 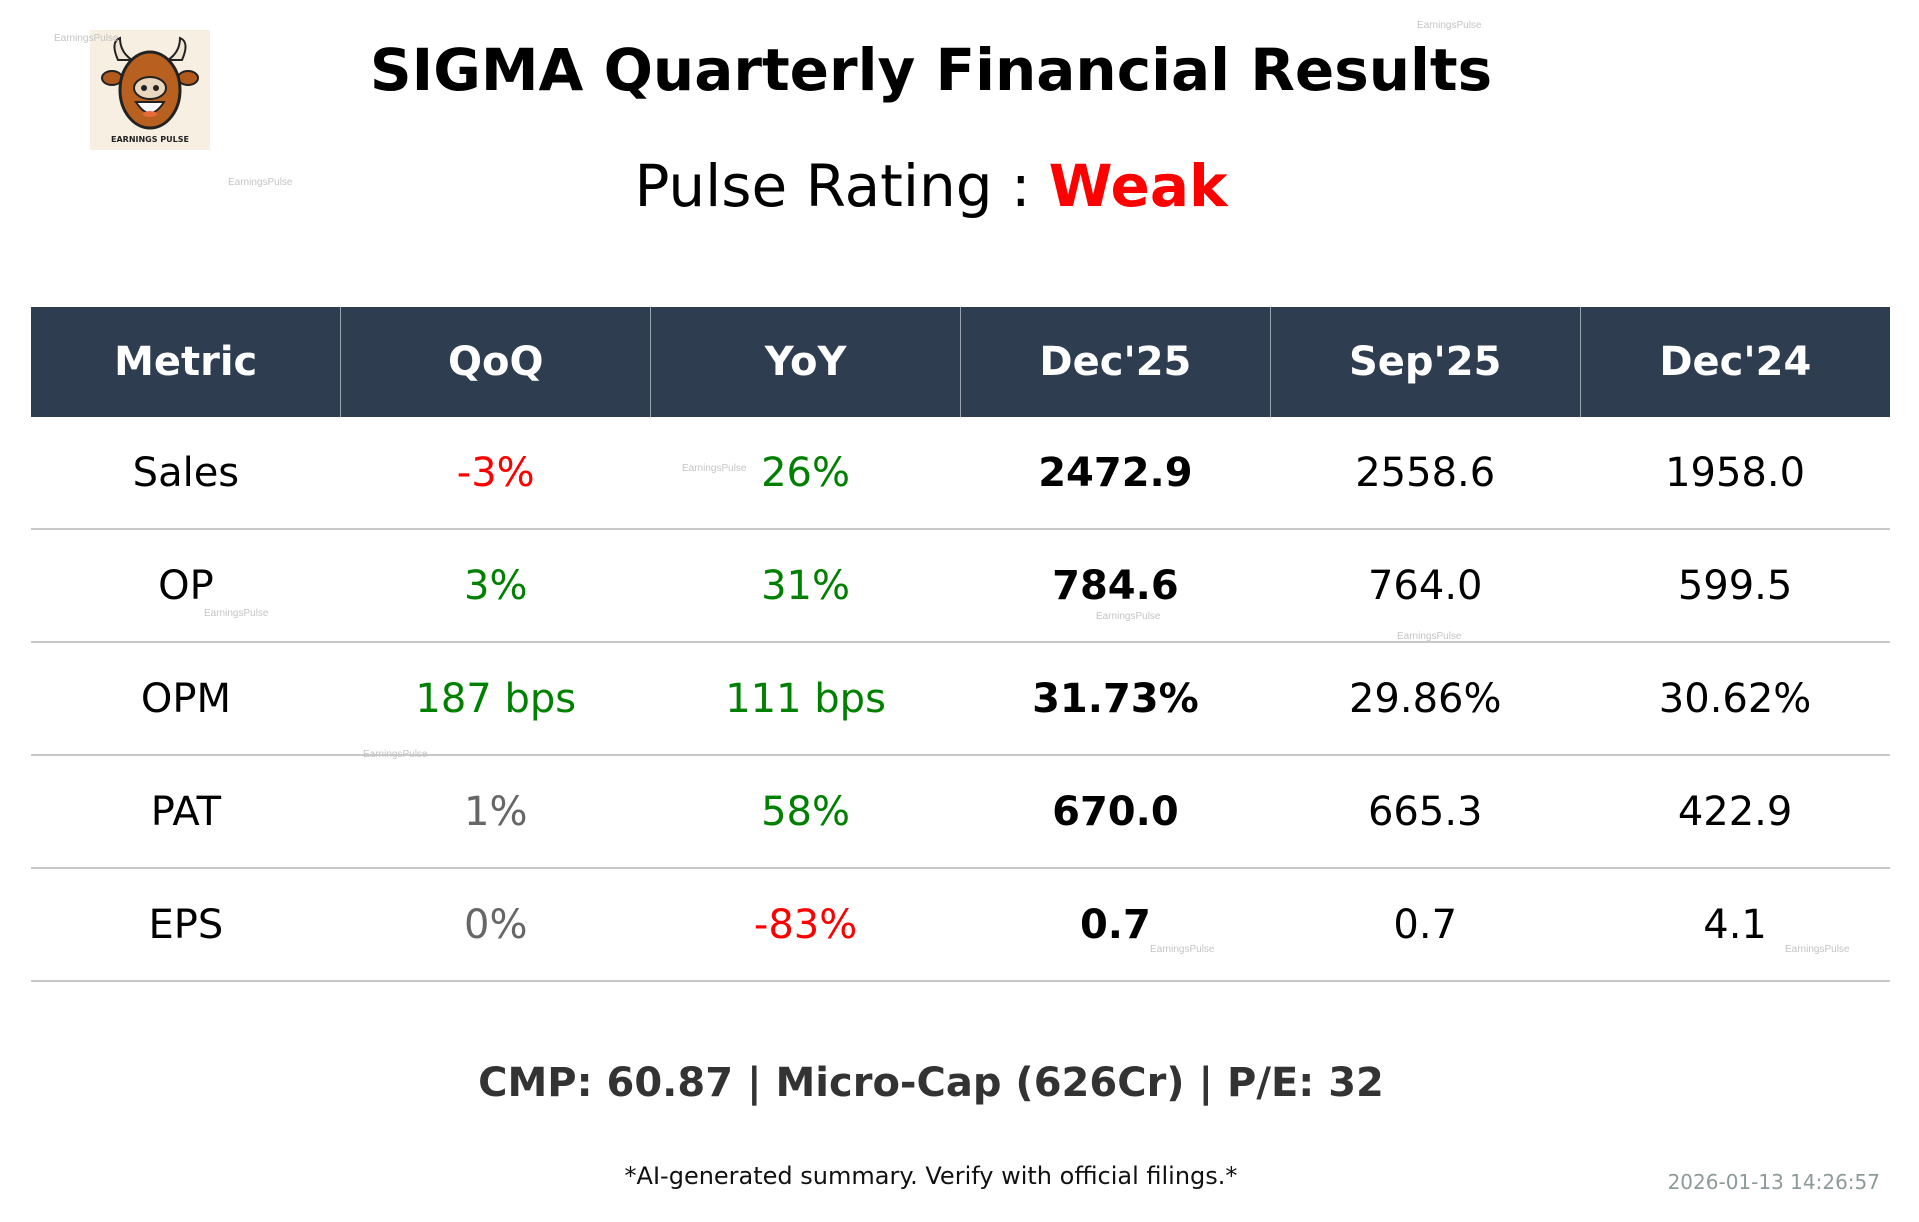 I want to click on current-value-cell: 670.0, so click(x=1115, y=812).